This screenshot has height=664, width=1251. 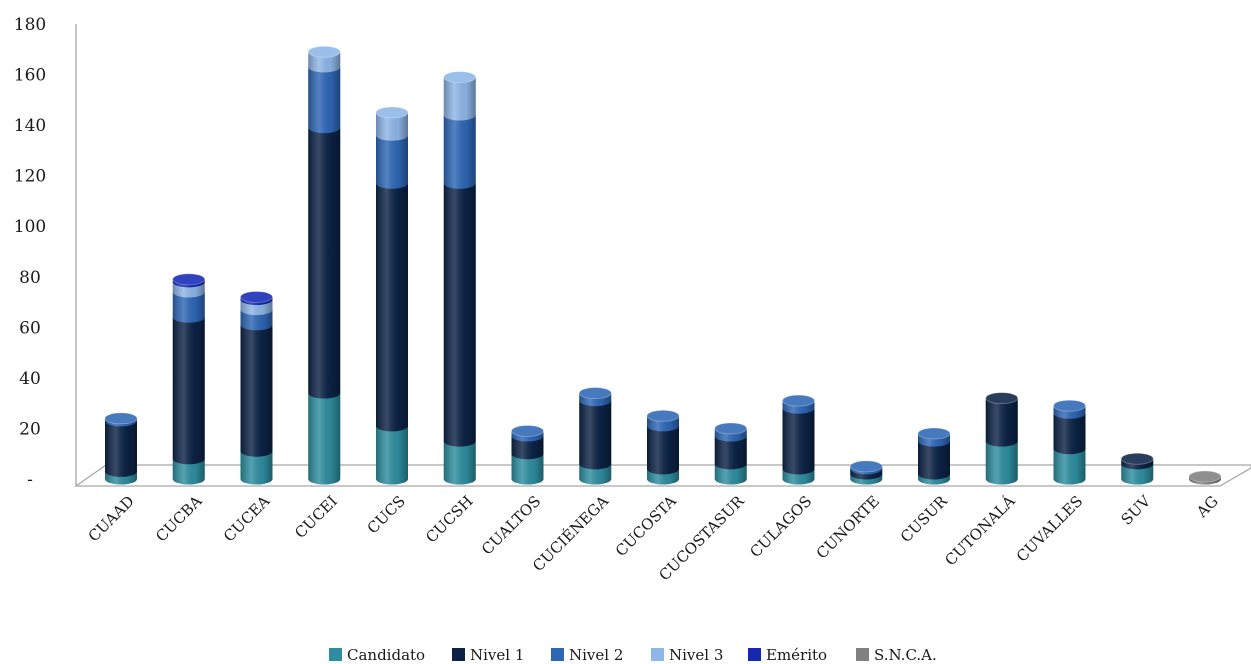 I want to click on x-tick-label: CULAGOS, so click(x=780, y=526).